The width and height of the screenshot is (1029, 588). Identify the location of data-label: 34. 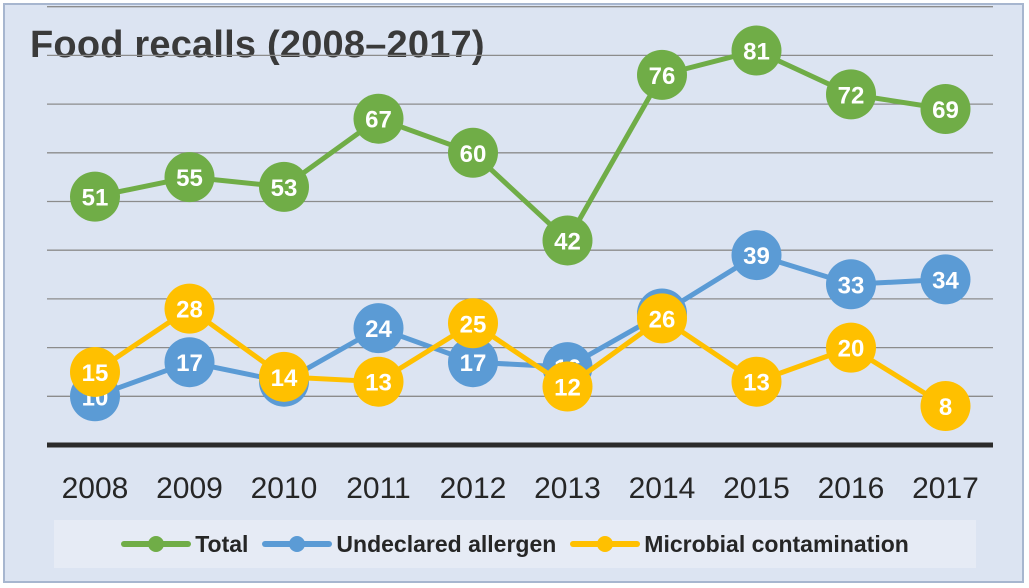
(945, 280).